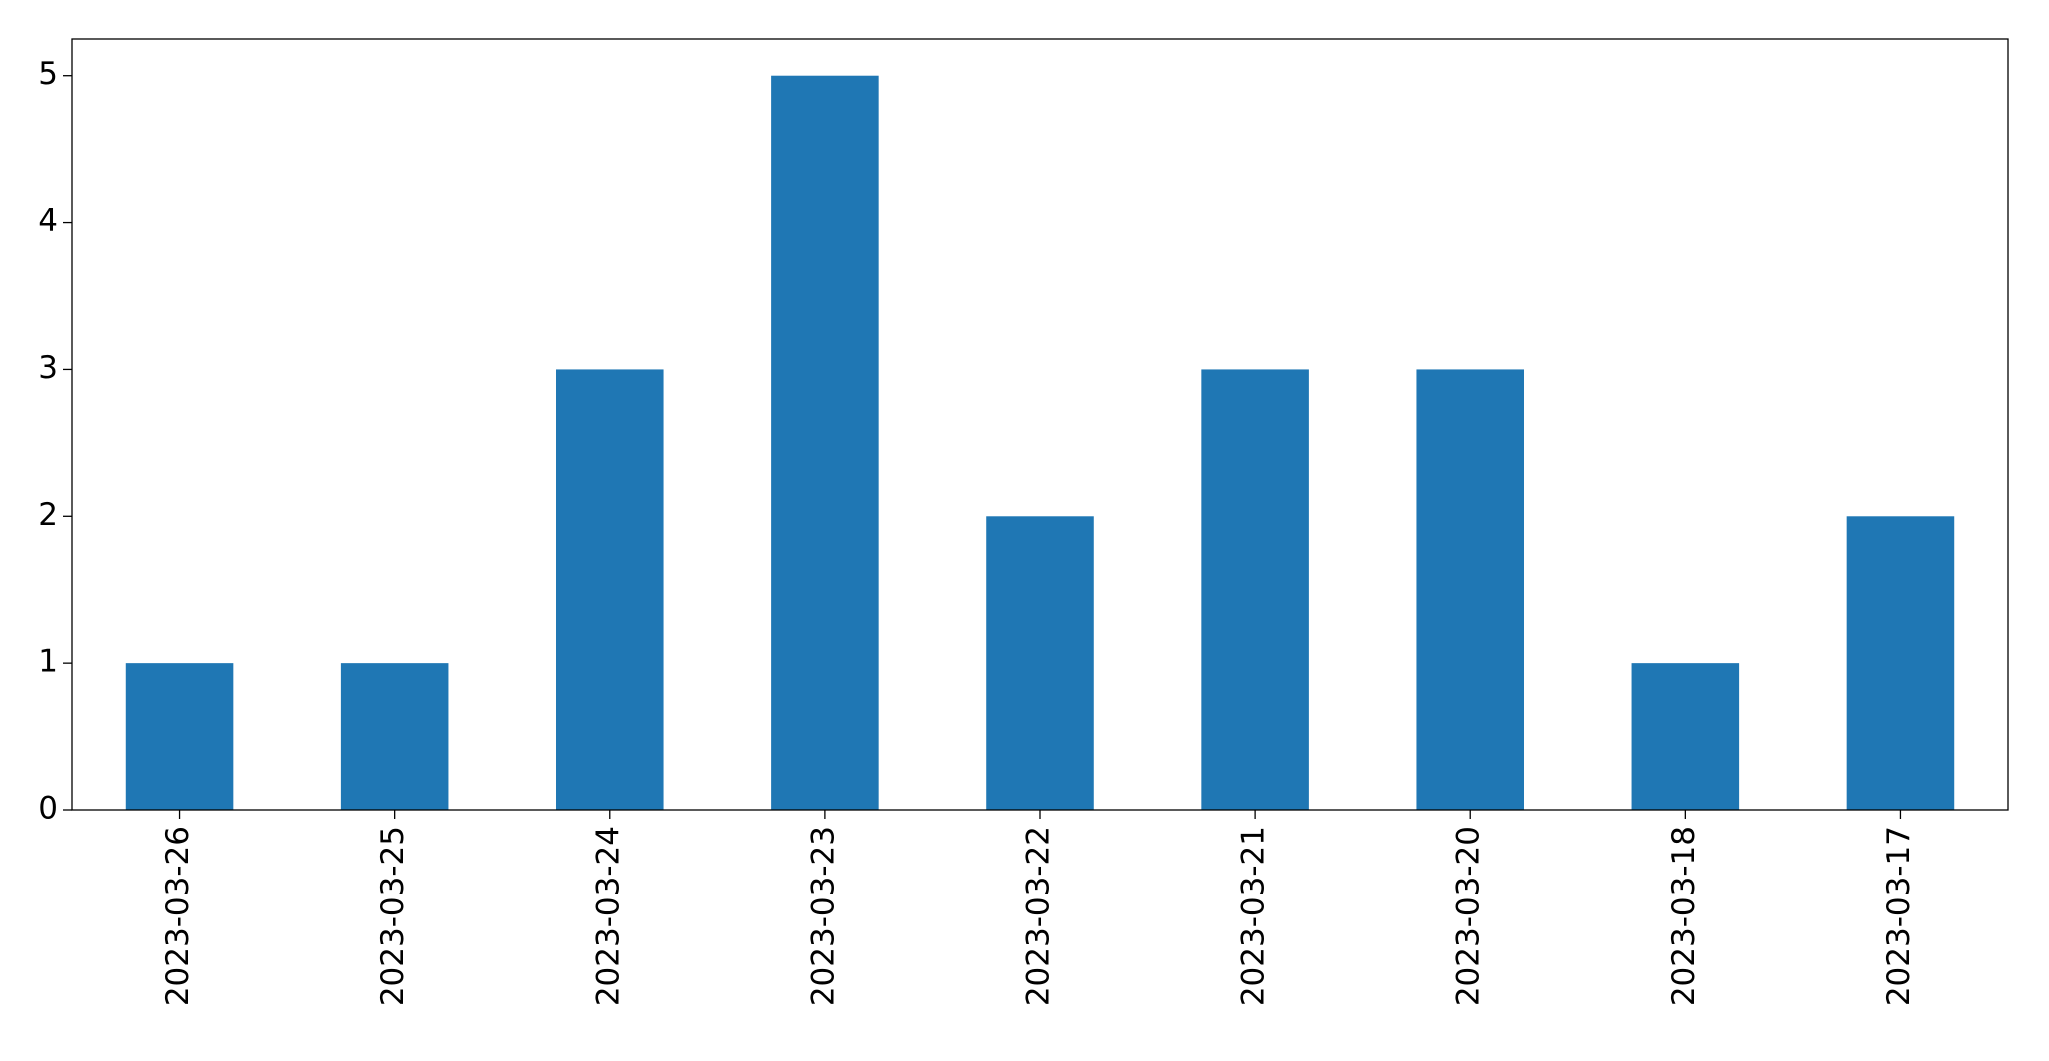 This screenshot has height=1061, width=2049. Describe the element at coordinates (608, 916) in the screenshot. I see `x-tick-label: 2023-03-24` at that location.